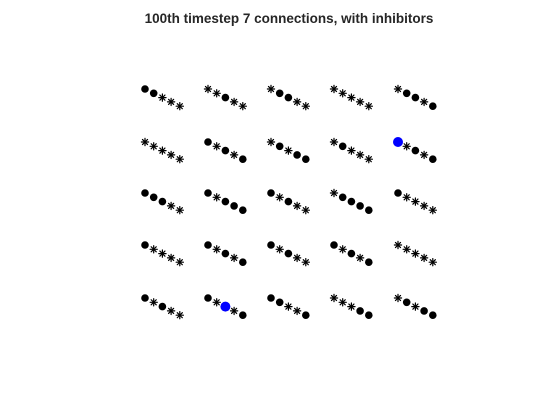 Image resolution: width=560 pixels, height=420 pixels. I want to click on diagonal-group-r3-c3, so click(288, 202).